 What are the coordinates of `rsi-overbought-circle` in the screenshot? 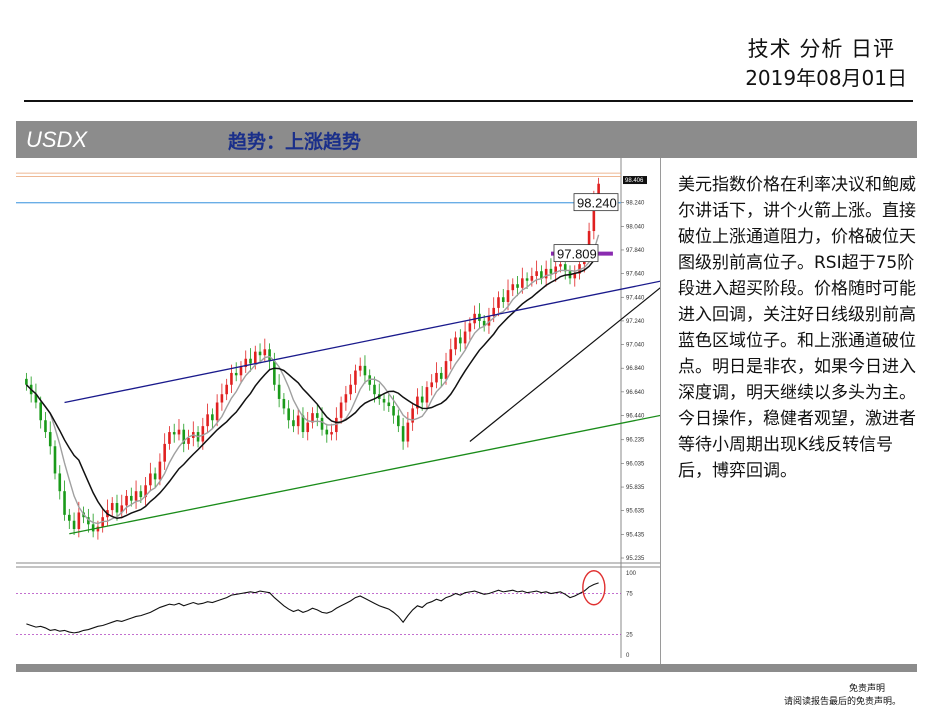 It's located at (594, 588).